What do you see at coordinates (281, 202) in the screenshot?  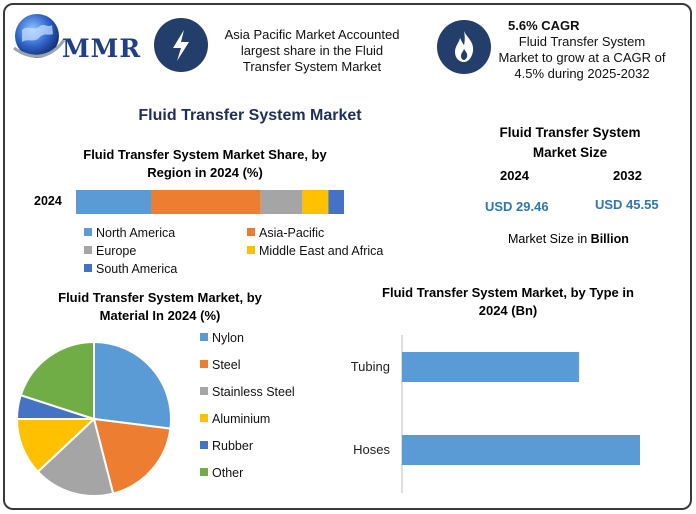 I see `region-segment-europe` at bounding box center [281, 202].